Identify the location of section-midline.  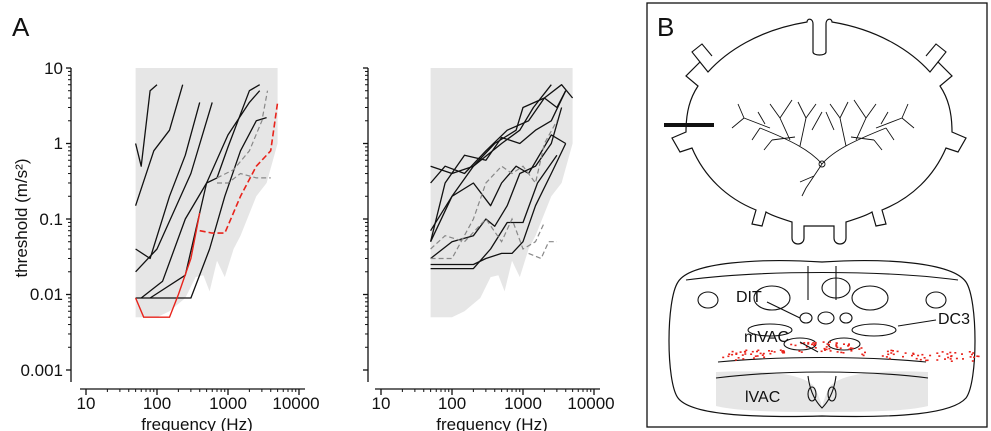
(822, 283).